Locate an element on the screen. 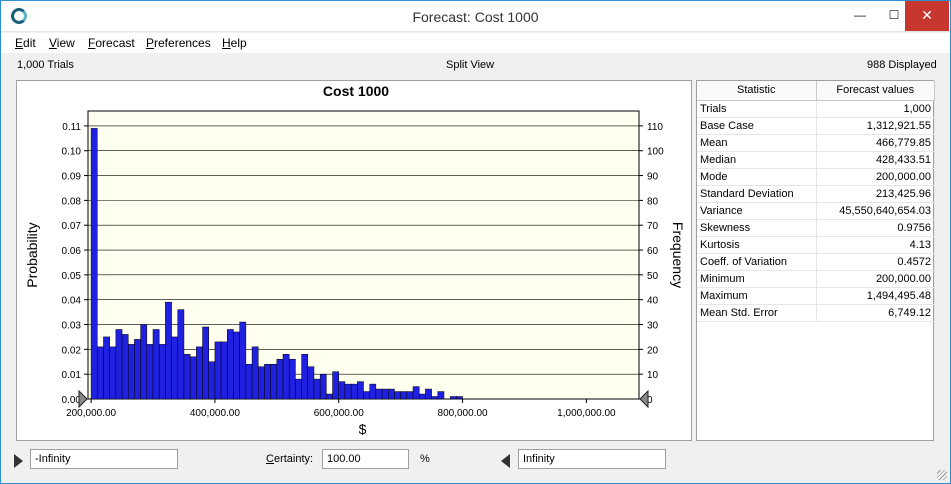 The height and width of the screenshot is (484, 951). percent-unit: % is located at coordinates (425, 459).